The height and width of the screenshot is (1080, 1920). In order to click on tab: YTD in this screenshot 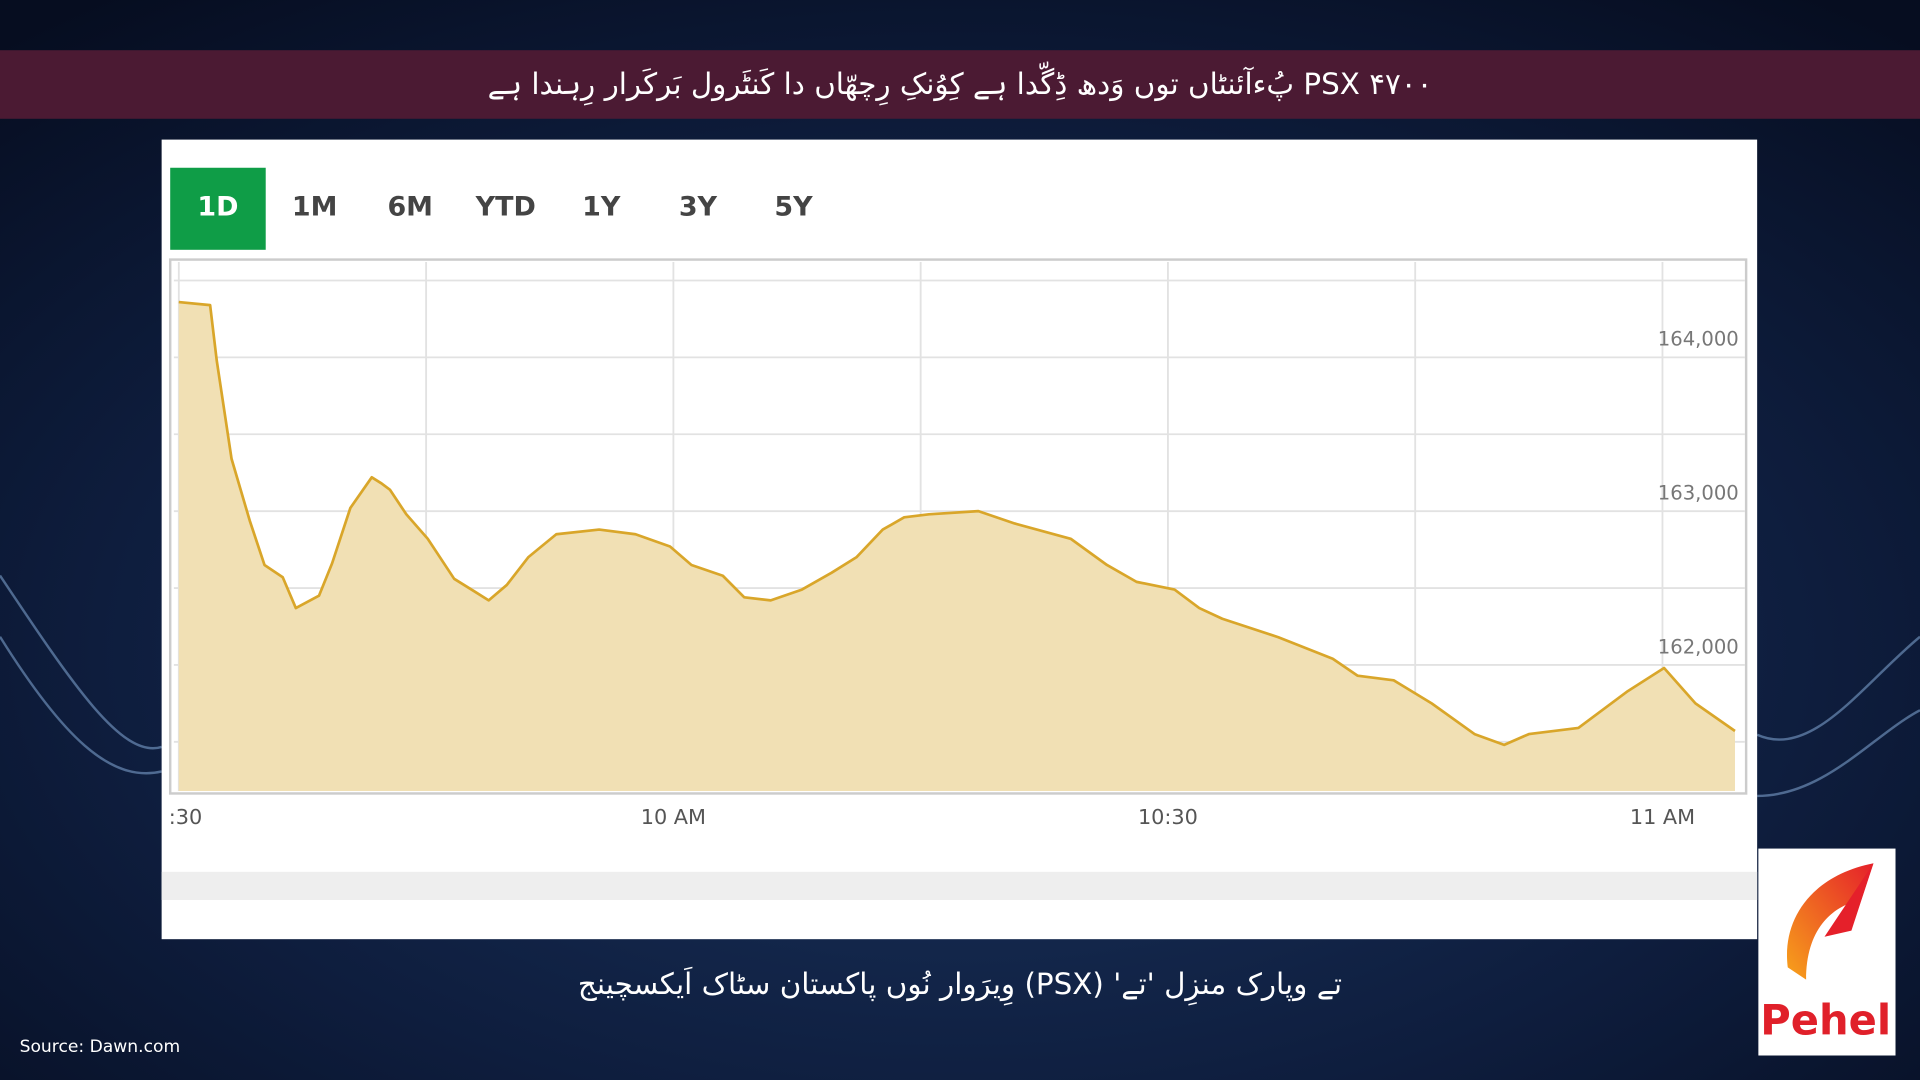, I will do `click(505, 207)`.